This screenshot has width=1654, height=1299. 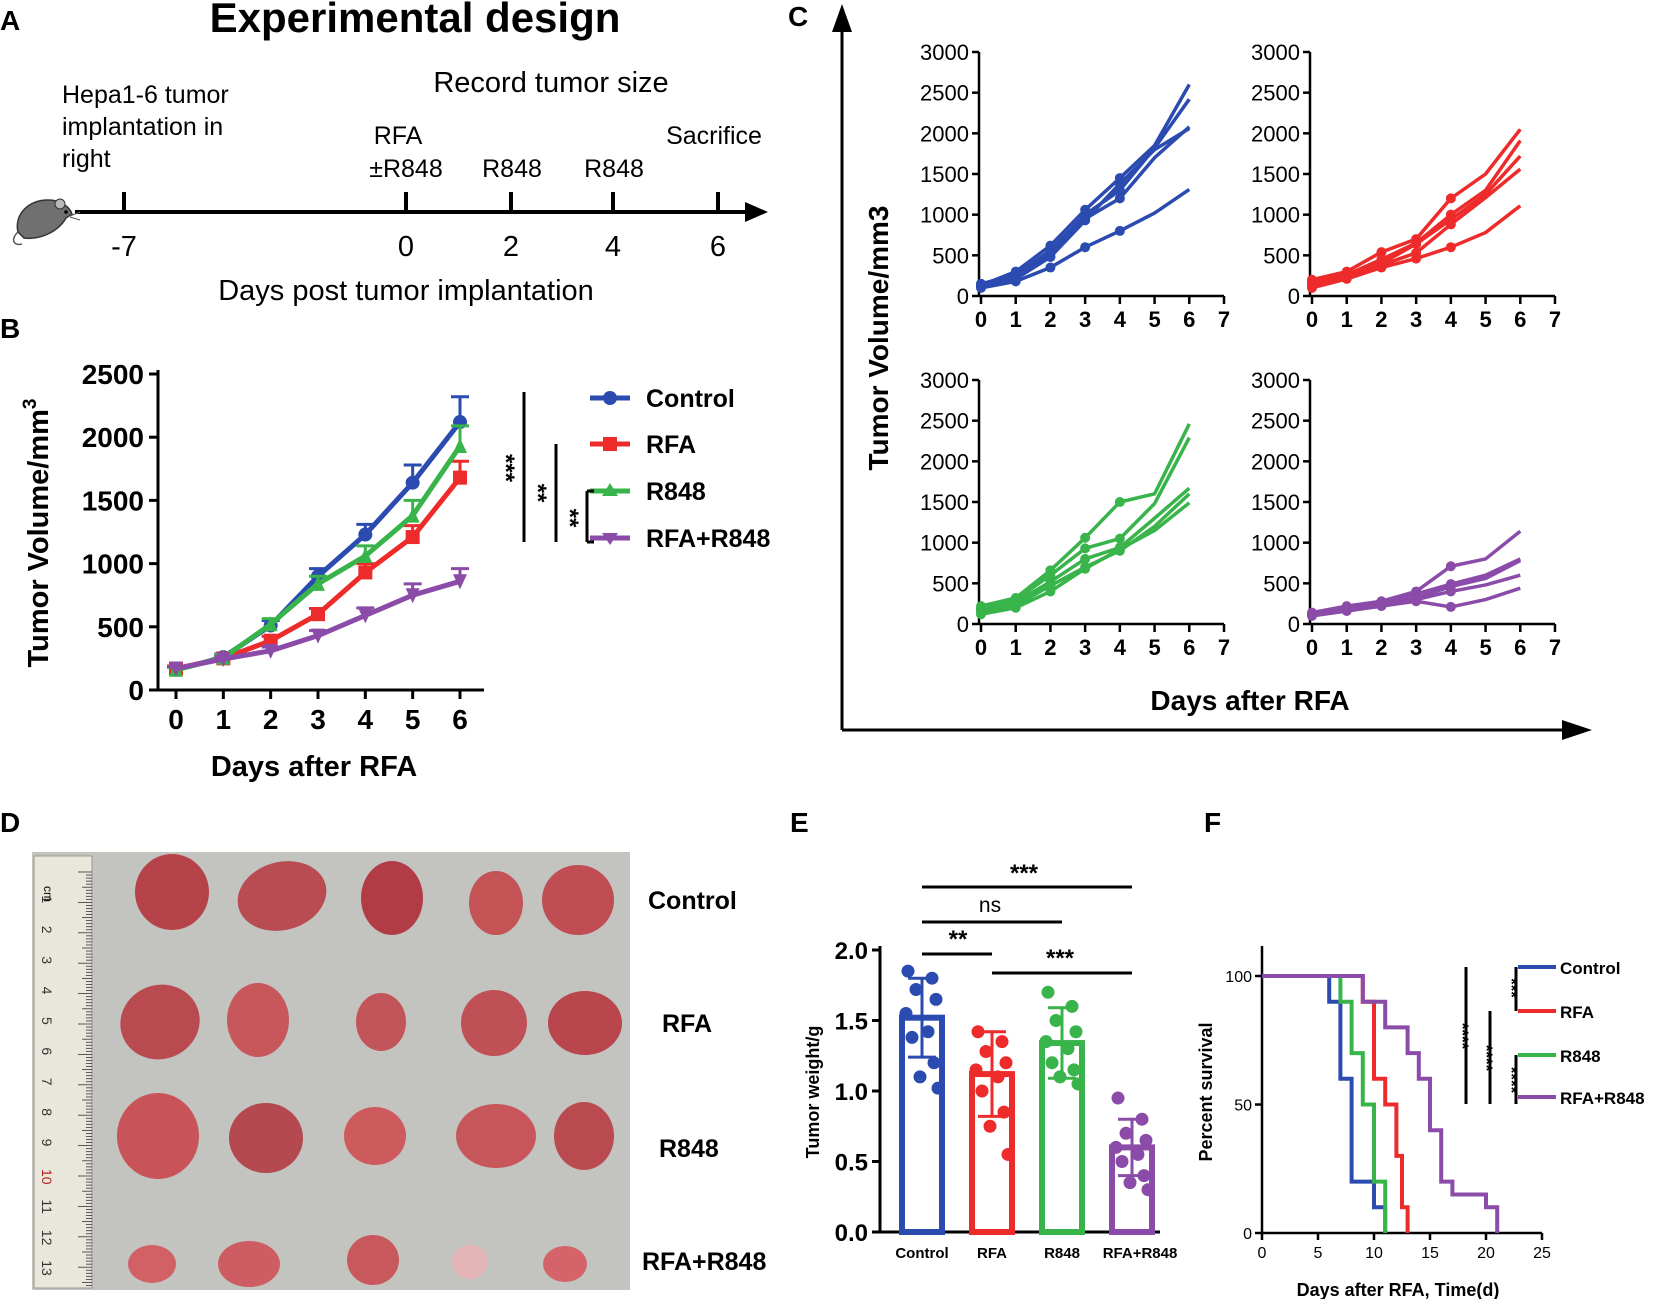 What do you see at coordinates (1060, 958) in the screenshot?
I see `sig-label: ***` at bounding box center [1060, 958].